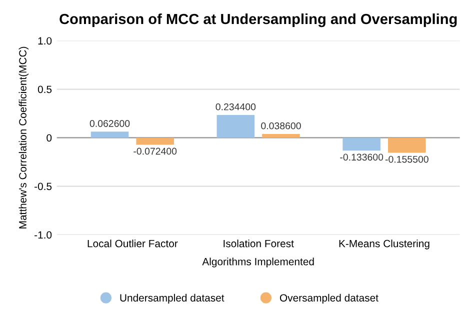  Describe the element at coordinates (406, 159) in the screenshot. I see `data-label: -0.155500` at that location.